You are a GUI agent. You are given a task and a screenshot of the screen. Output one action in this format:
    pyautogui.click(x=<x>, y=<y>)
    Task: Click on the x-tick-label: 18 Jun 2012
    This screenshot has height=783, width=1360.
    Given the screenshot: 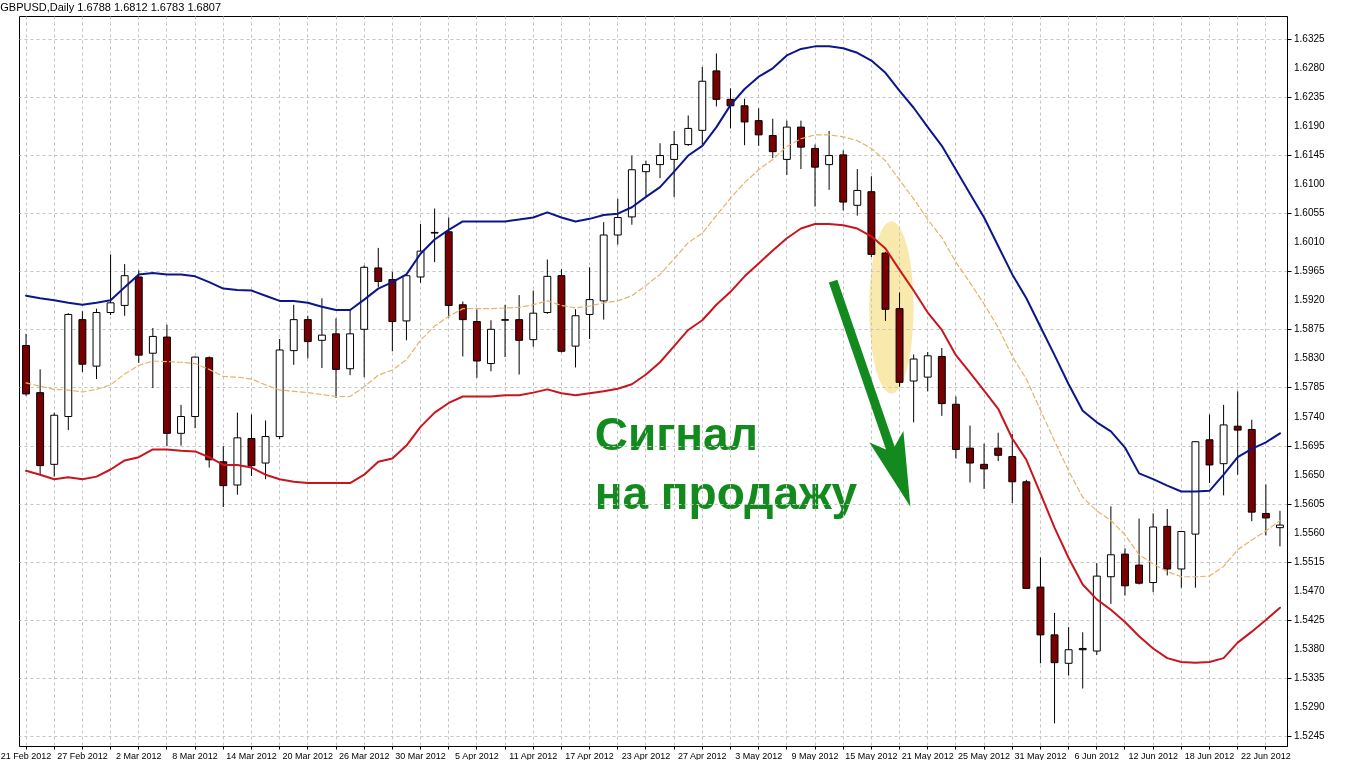 What is the action you would take?
    pyautogui.click(x=1209, y=755)
    